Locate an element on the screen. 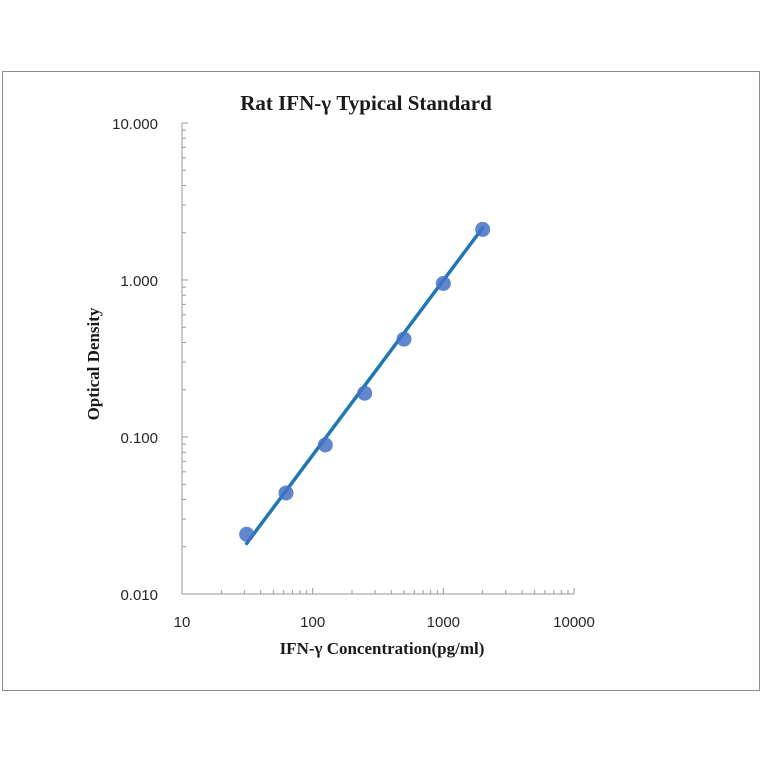 The width and height of the screenshot is (764, 764). y-tick-label: 10.000 is located at coordinates (135, 124).